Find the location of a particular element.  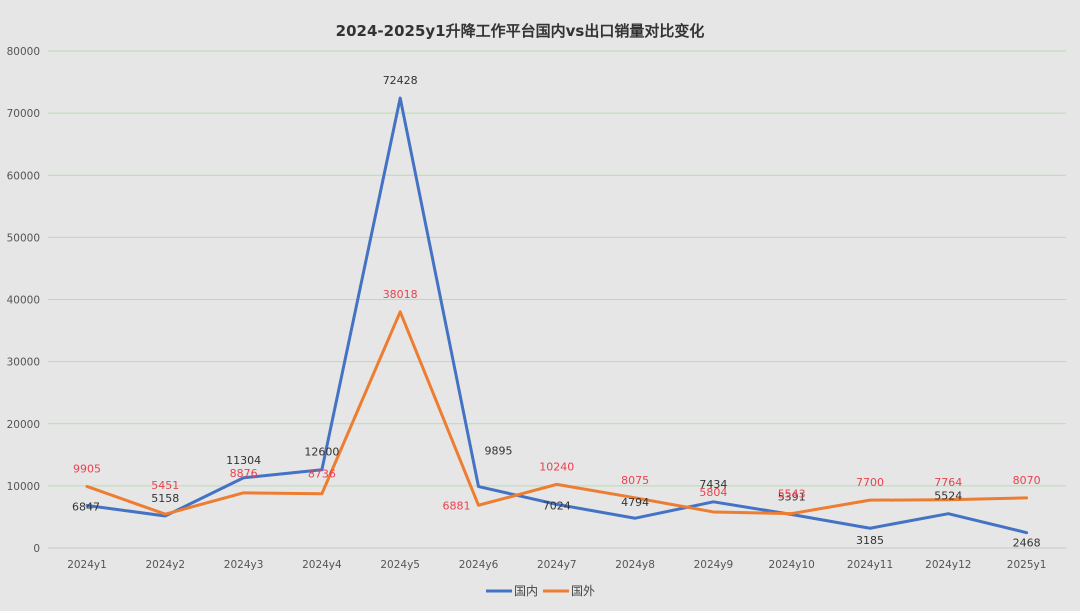

data-label: 8876 is located at coordinates (244, 473).